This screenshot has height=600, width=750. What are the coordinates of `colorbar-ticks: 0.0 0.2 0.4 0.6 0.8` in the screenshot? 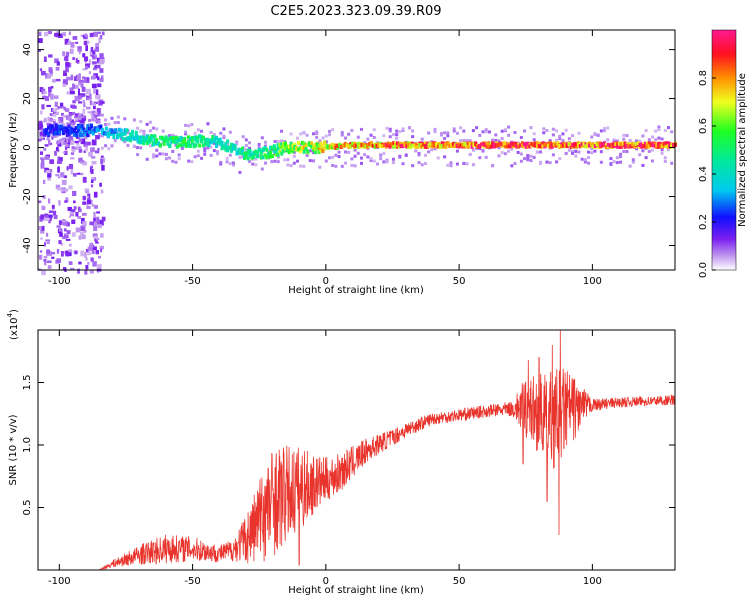 It's located at (707, 174).